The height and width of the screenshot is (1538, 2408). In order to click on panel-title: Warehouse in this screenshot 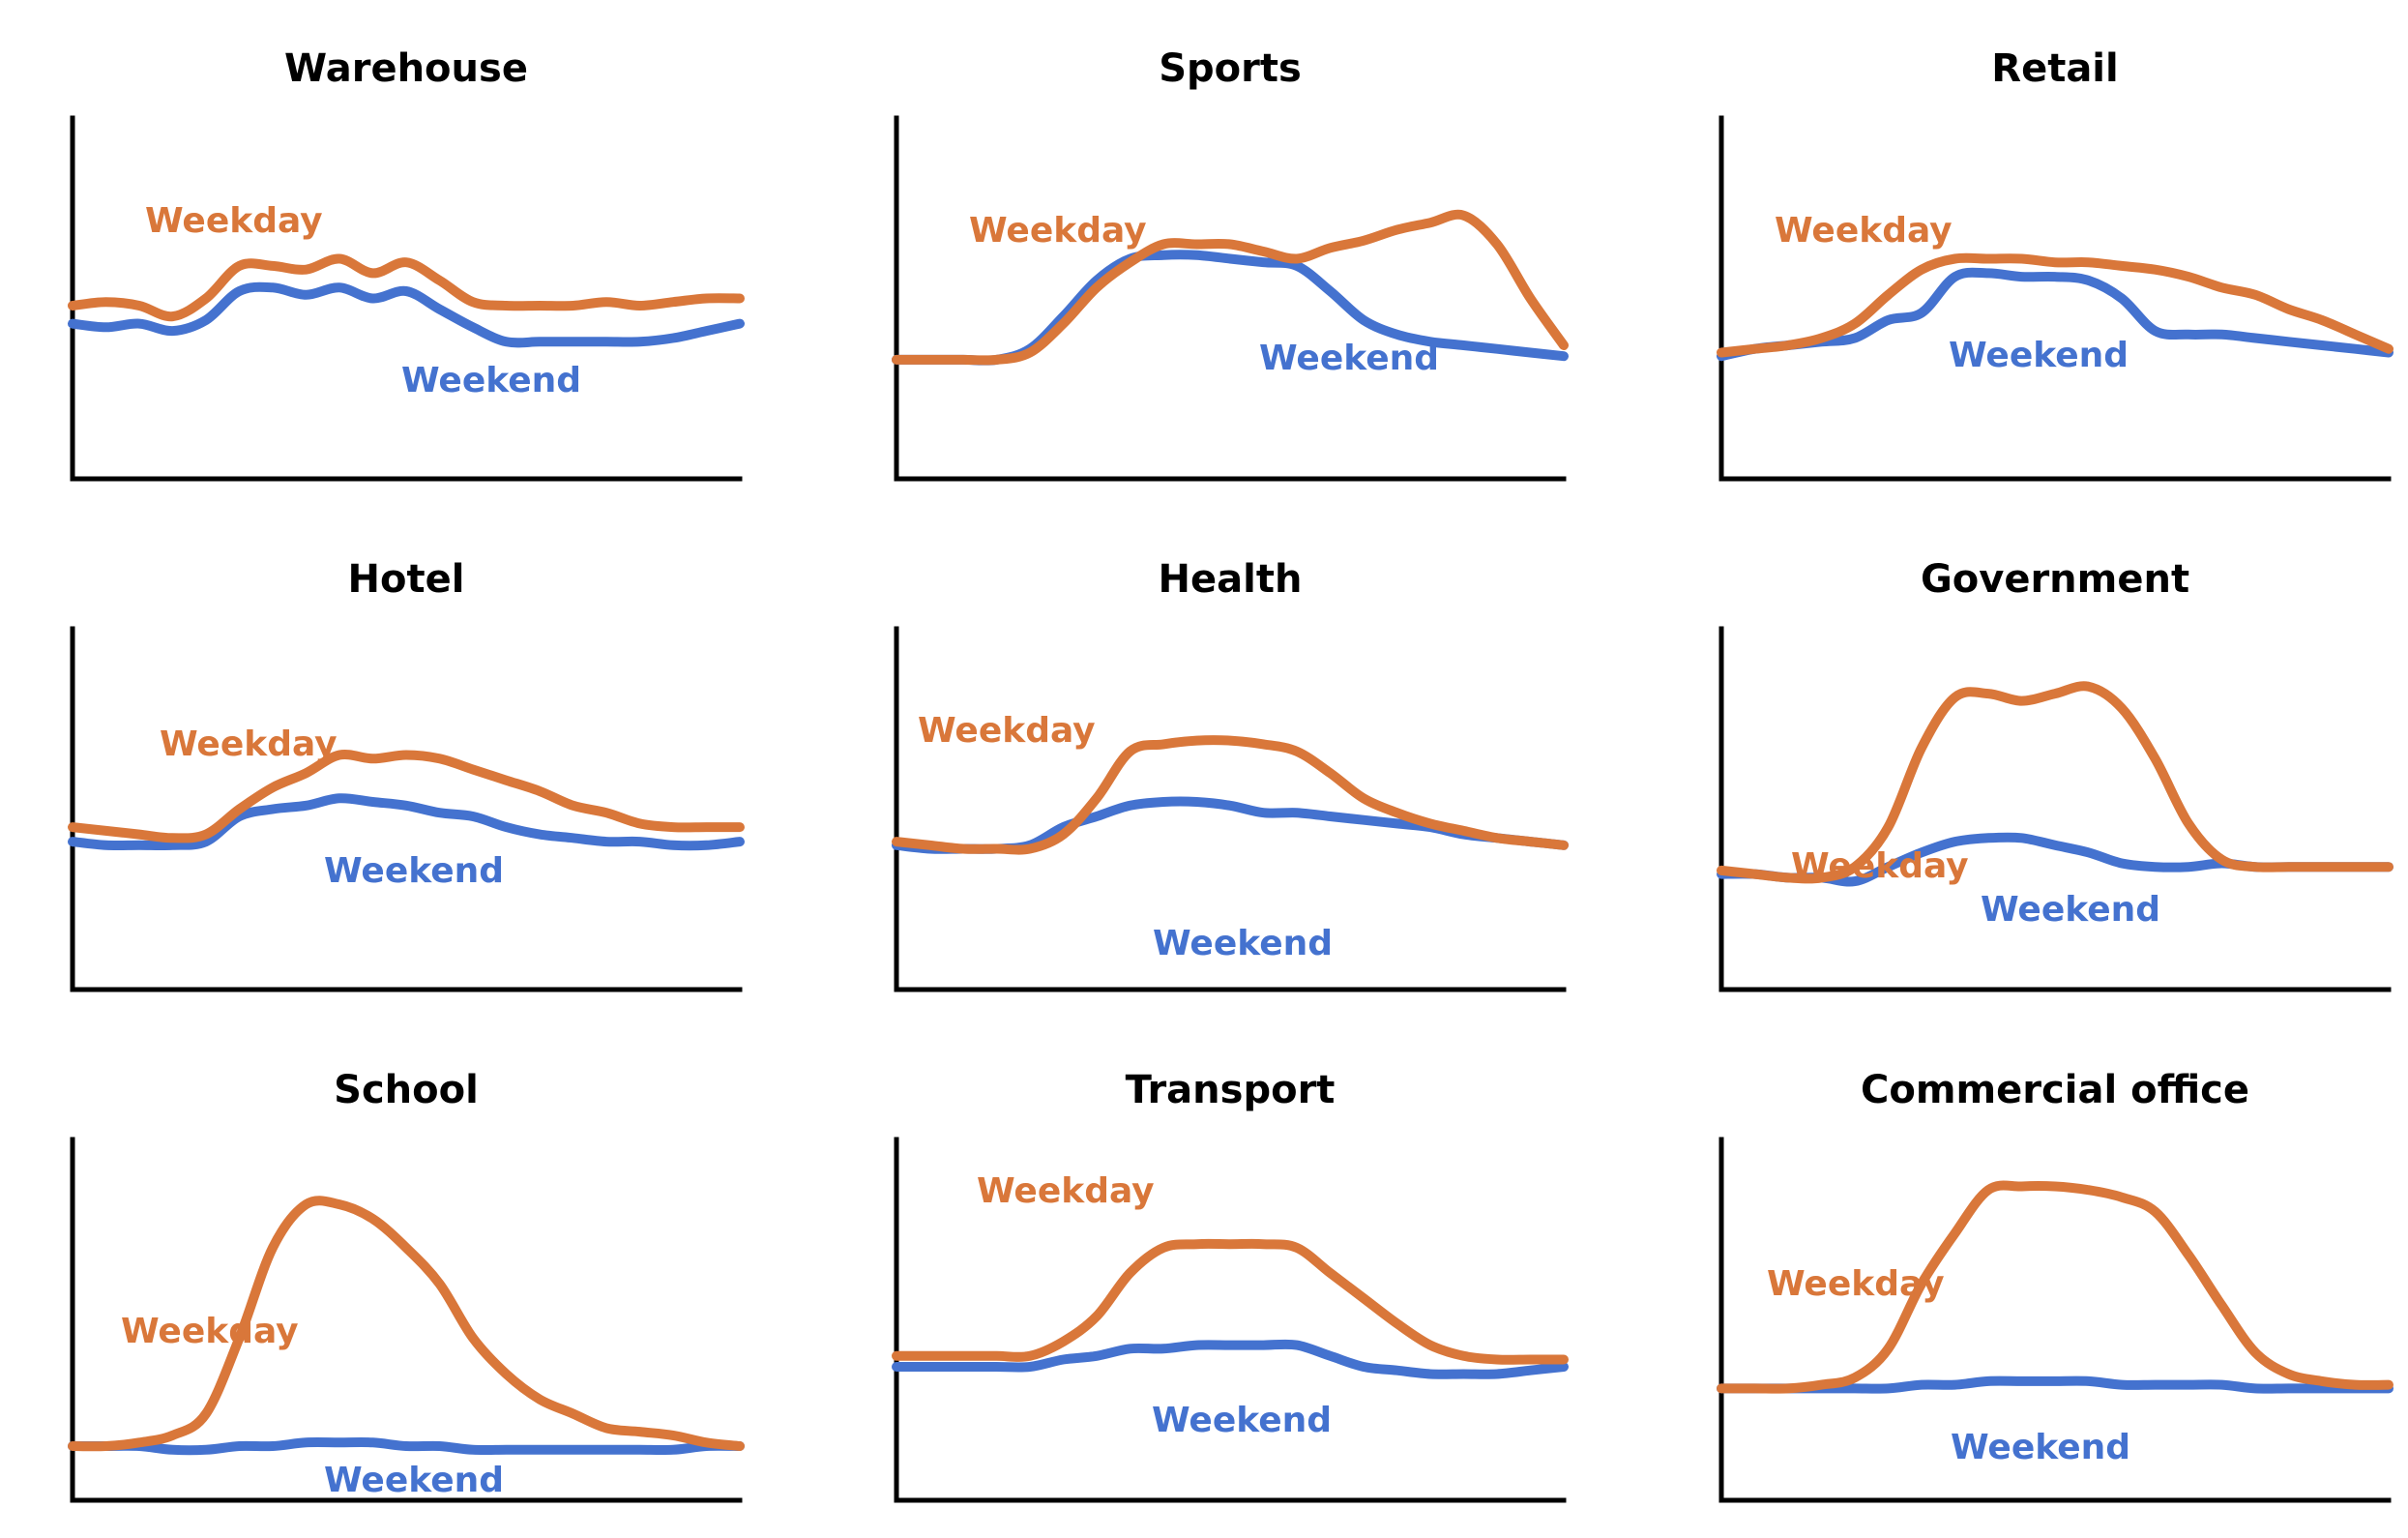, I will do `click(406, 68)`.